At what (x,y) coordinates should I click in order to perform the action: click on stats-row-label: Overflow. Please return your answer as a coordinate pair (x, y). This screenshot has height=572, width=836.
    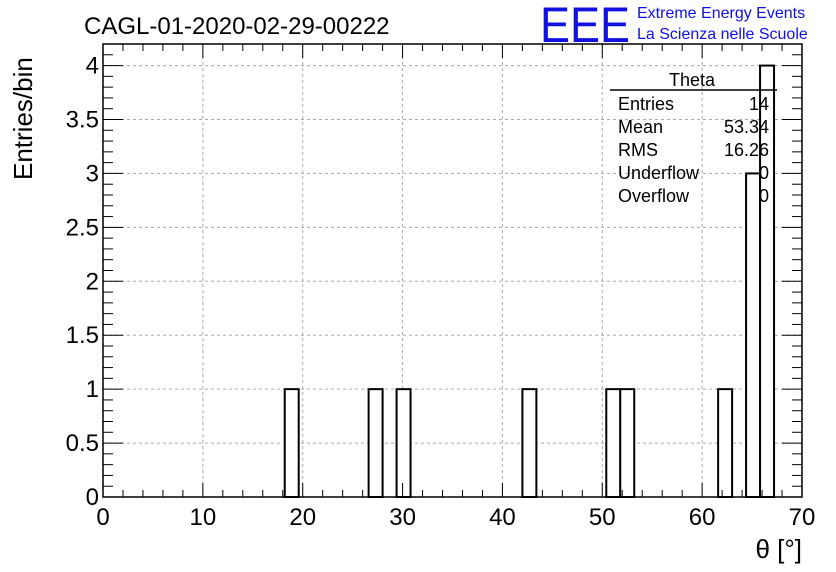
    Looking at the image, I should click on (654, 196).